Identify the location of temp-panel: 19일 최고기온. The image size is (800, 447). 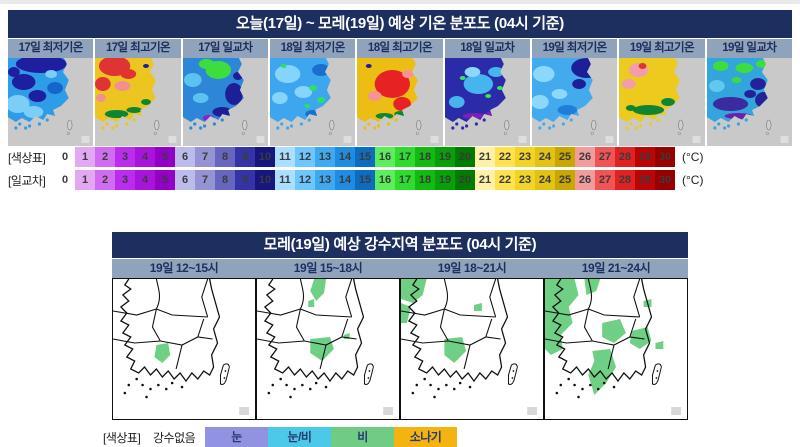
(662, 92).